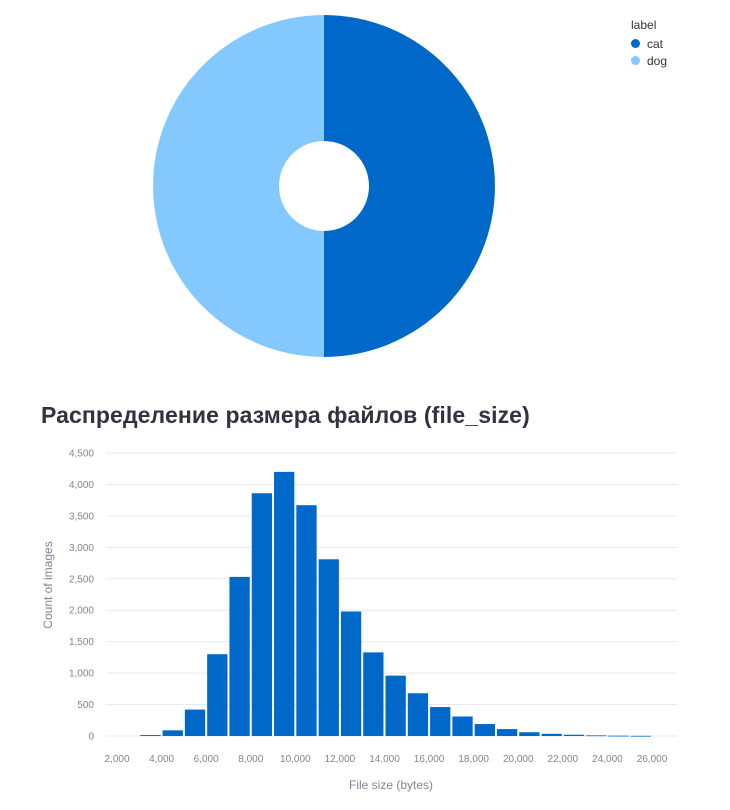  Describe the element at coordinates (473, 759) in the screenshot. I see `x-tick-label: 18,000` at that location.